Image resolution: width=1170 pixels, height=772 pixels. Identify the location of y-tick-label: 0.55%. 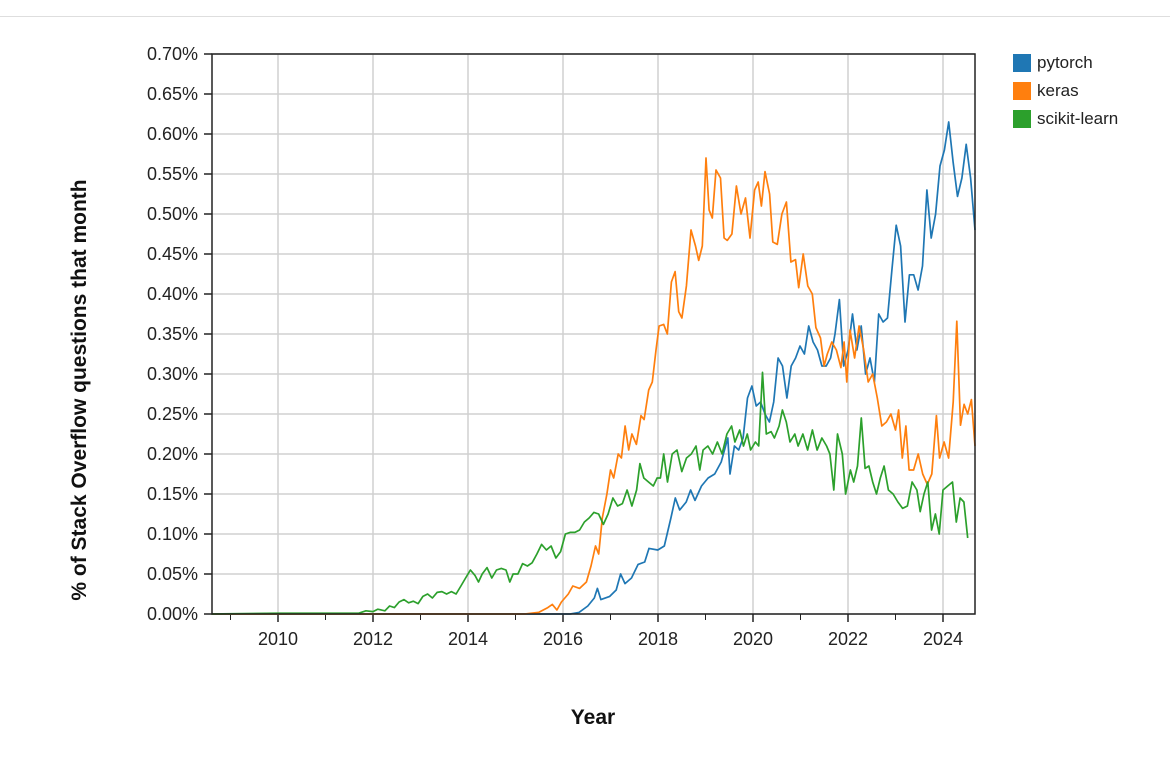
(172, 174).